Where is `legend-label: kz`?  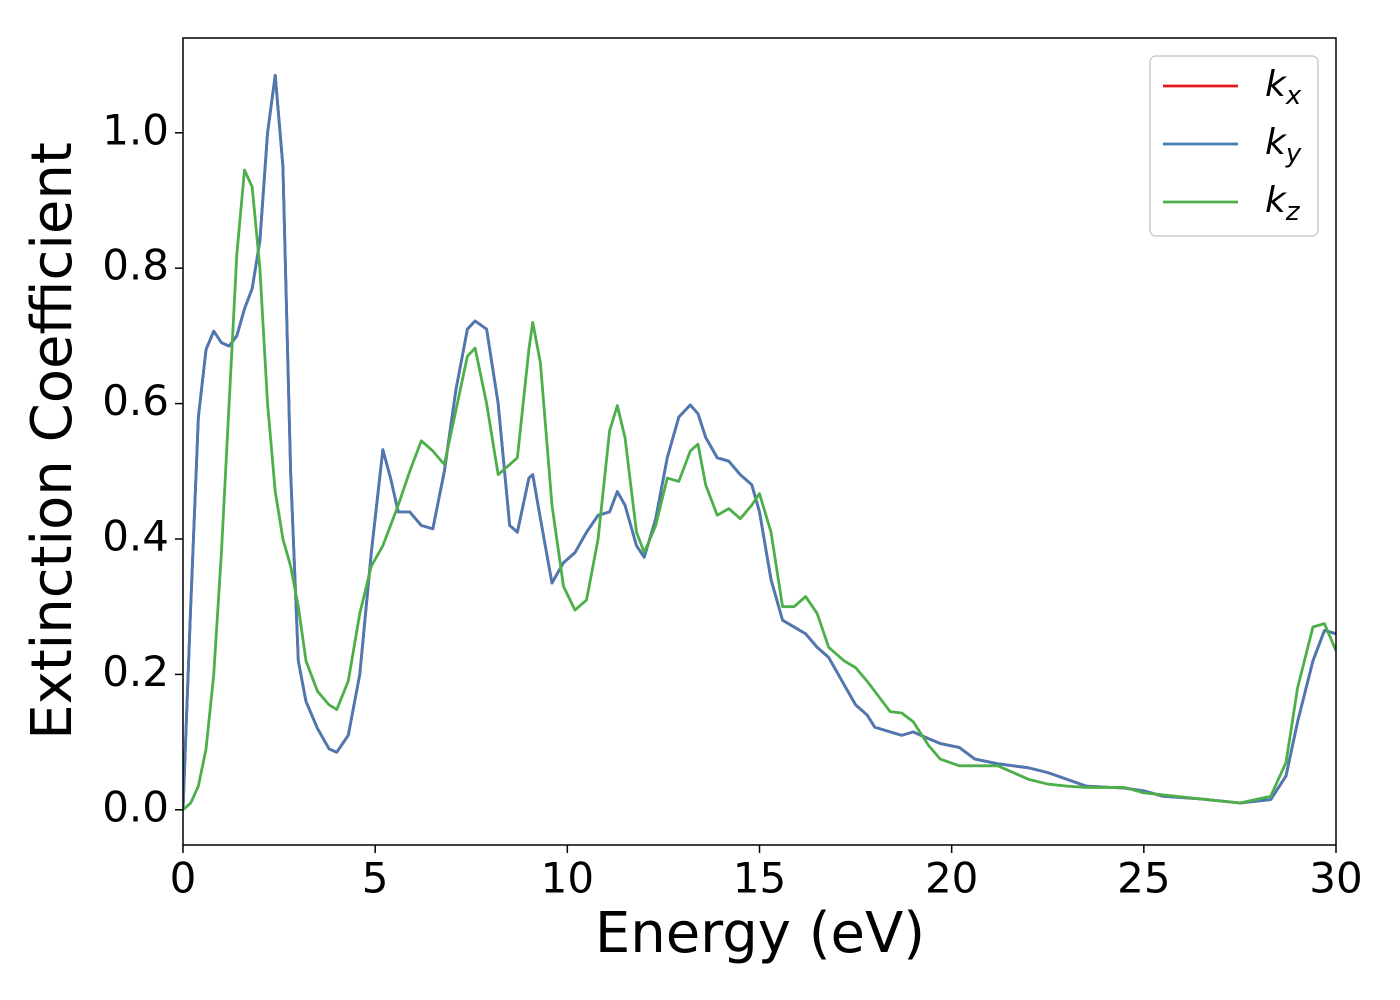
legend-label: kz is located at coordinates (1283, 203).